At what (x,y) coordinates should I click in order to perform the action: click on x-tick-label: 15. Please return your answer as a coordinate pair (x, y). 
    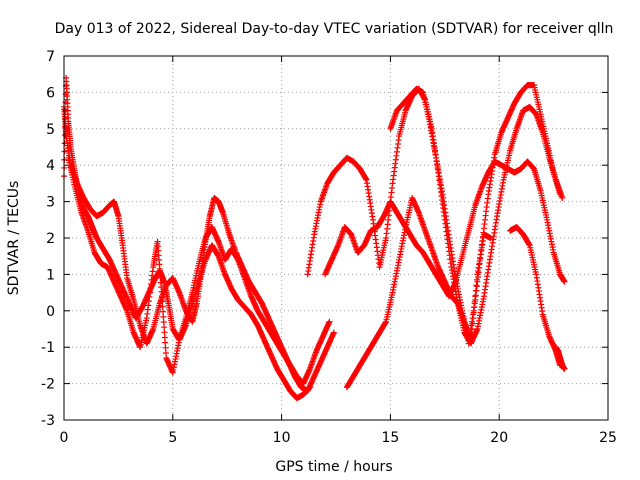
    Looking at the image, I should click on (390, 438).